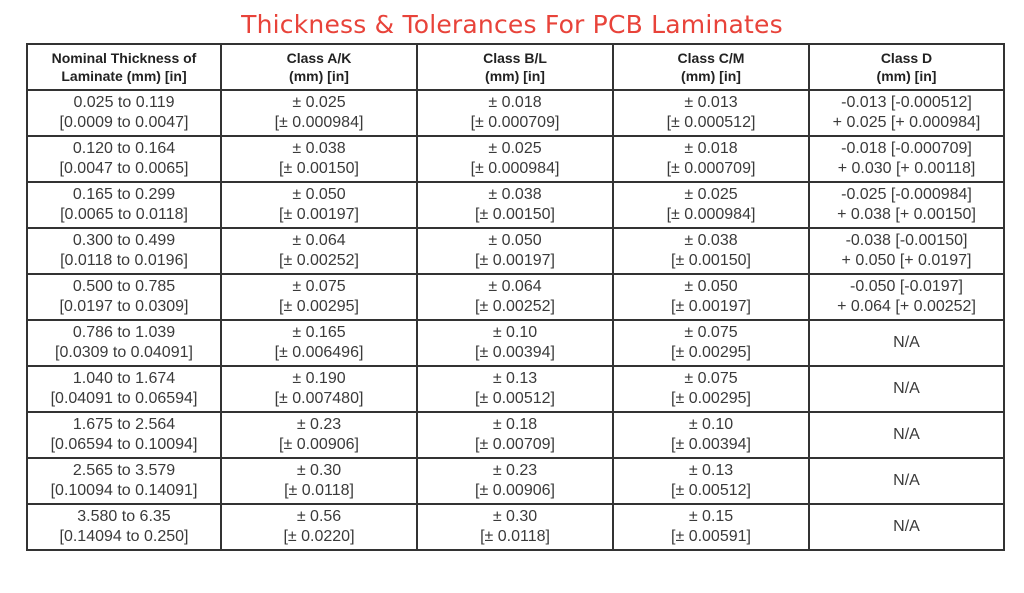 This screenshot has width=1024, height=593. Describe the element at coordinates (319, 168) in the screenshot. I see `cell-line: [± 0.00150]` at that location.